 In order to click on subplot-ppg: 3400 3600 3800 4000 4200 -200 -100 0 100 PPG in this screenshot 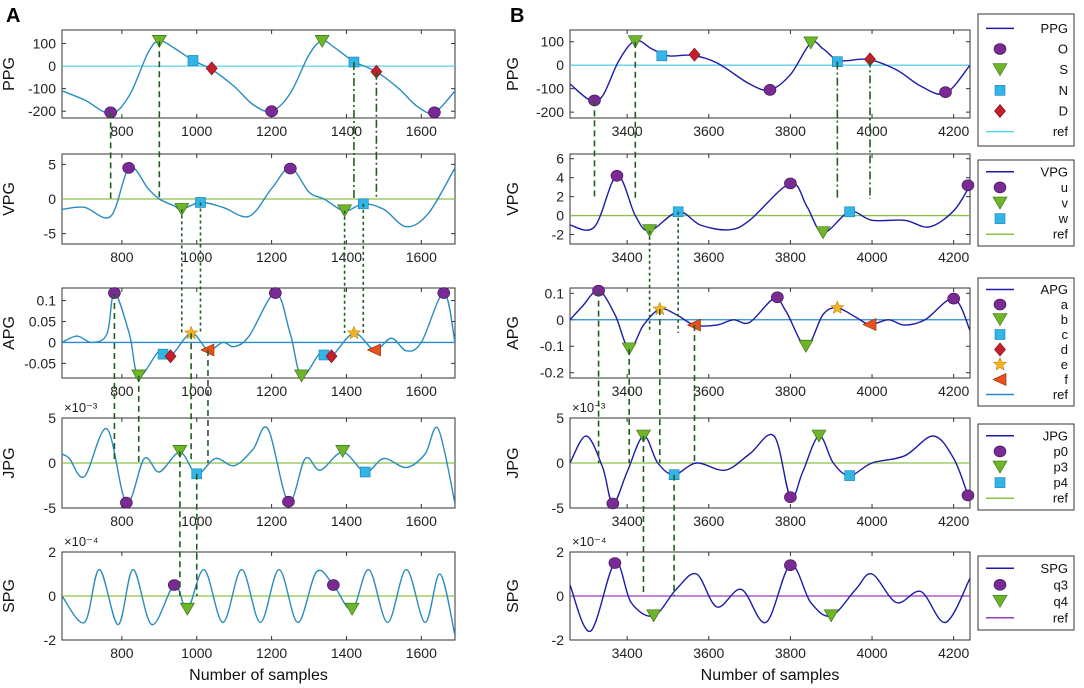, I will do `click(738, 84)`.